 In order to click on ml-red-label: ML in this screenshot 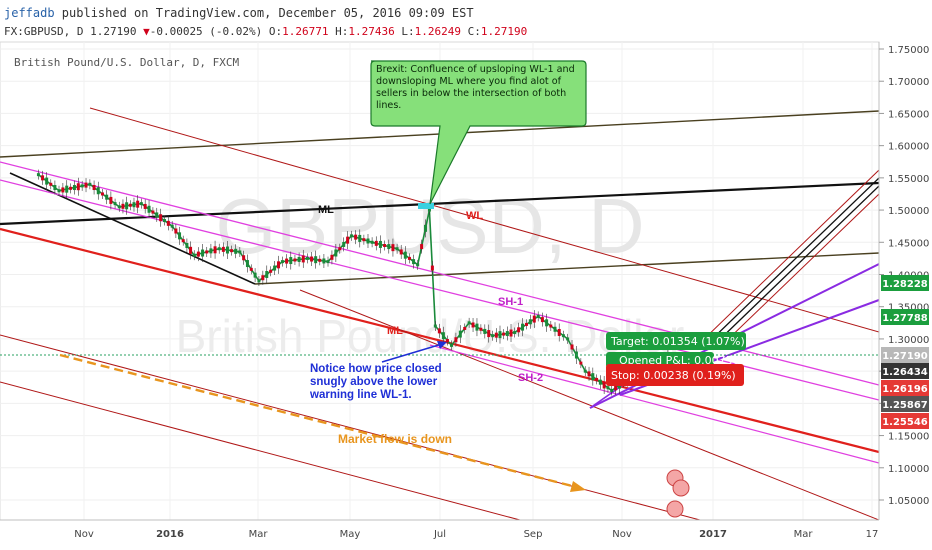, I will do `click(395, 331)`.